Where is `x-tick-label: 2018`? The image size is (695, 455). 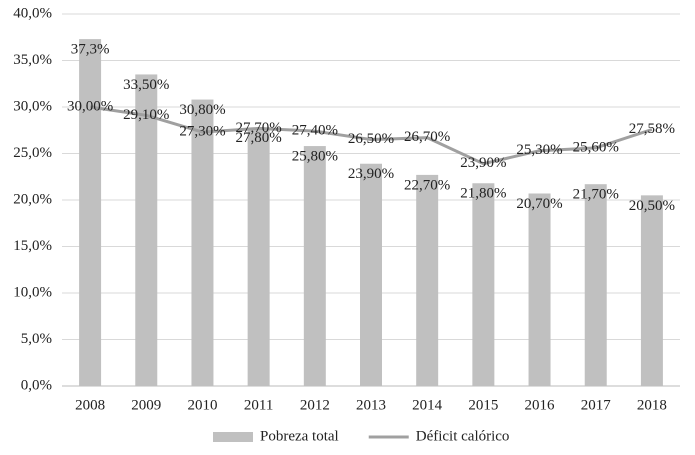 x-tick-label: 2018 is located at coordinates (652, 405).